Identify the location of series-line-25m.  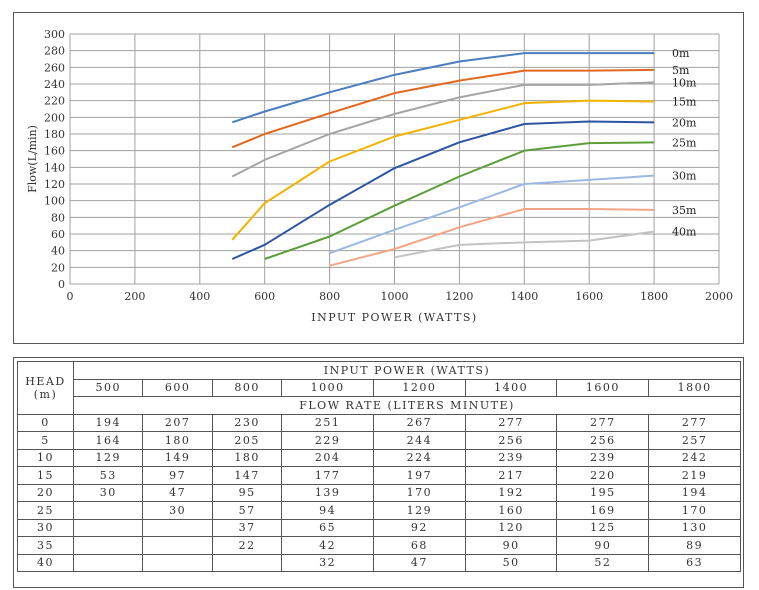
(459, 200).